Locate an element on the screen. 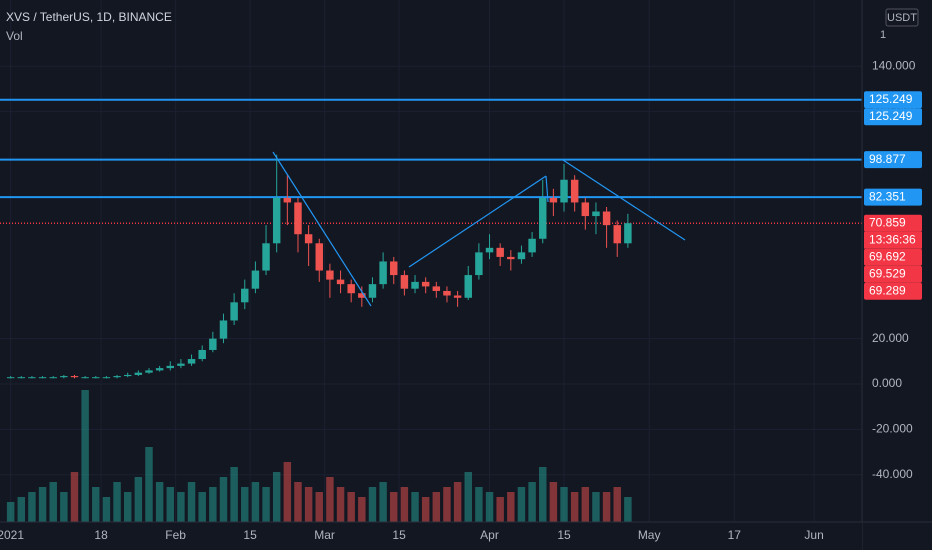 The image size is (932, 550). symbol-legend: XVS / TetherUS, 1D, BINANCE is located at coordinates (89, 17).